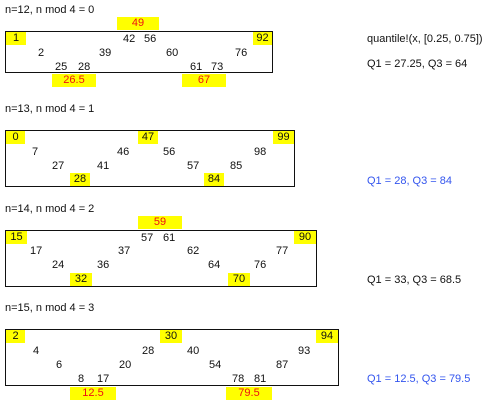 The height and width of the screenshot is (403, 500). Describe the element at coordinates (35, 152) in the screenshot. I see `data-value: 7` at that location.